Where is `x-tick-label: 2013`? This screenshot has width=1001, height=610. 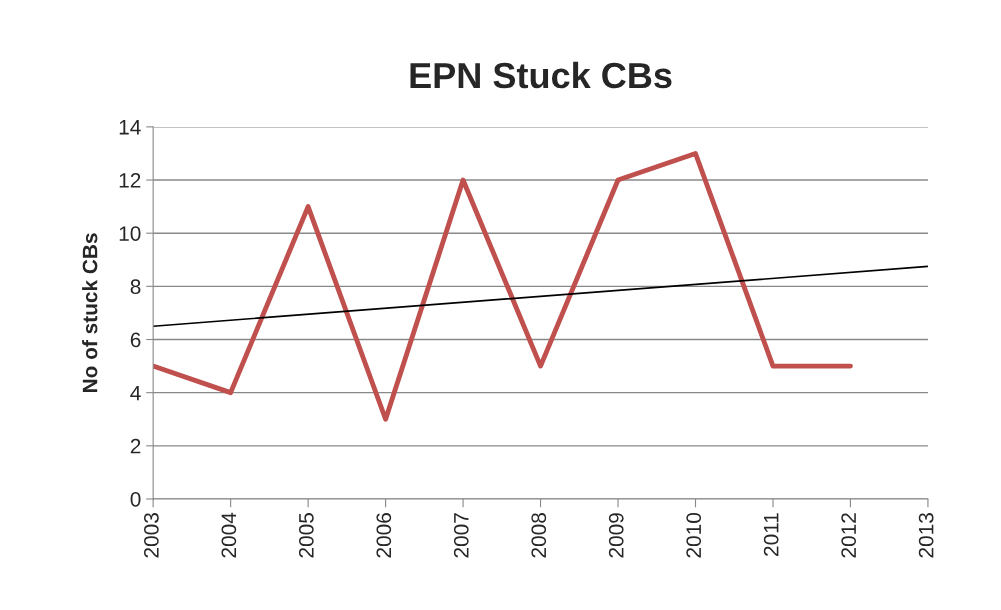 x-tick-label: 2013 is located at coordinates (926, 535).